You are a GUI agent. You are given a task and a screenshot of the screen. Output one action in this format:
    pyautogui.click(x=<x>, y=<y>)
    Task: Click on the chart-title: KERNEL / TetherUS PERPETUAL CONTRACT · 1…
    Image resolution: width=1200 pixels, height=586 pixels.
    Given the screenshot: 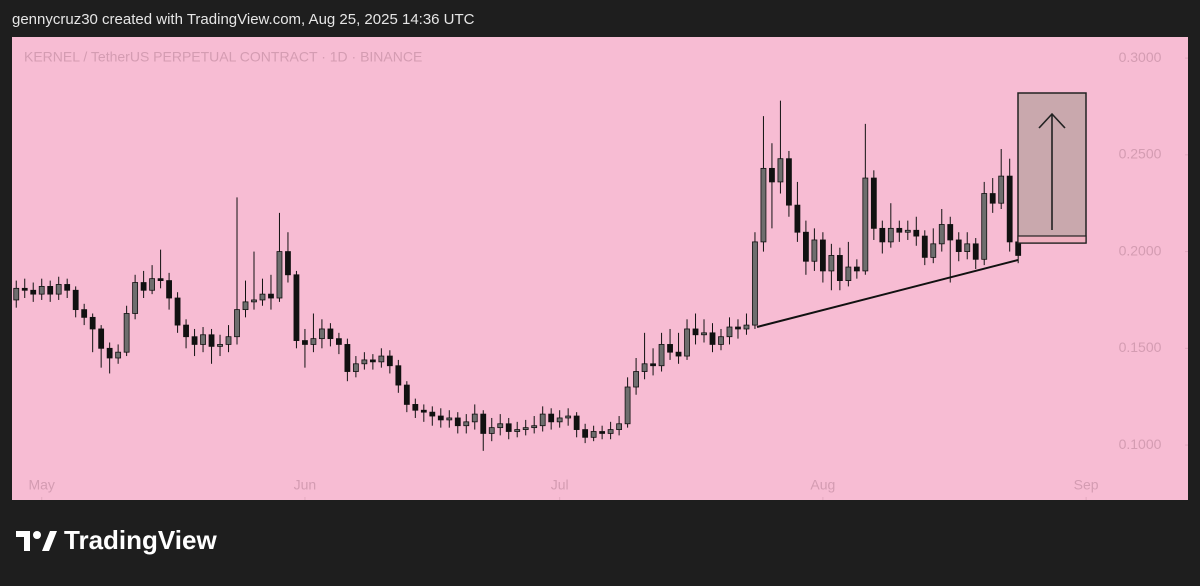 What is the action you would take?
    pyautogui.click(x=223, y=57)
    